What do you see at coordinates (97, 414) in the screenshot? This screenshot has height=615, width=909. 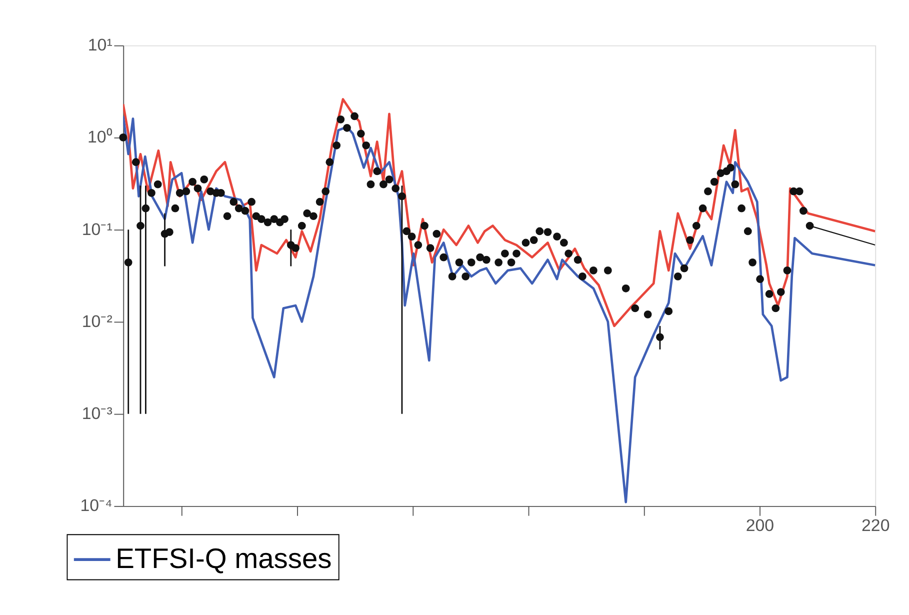 I see `y-tick-label: 10⁻³` at bounding box center [97, 414].